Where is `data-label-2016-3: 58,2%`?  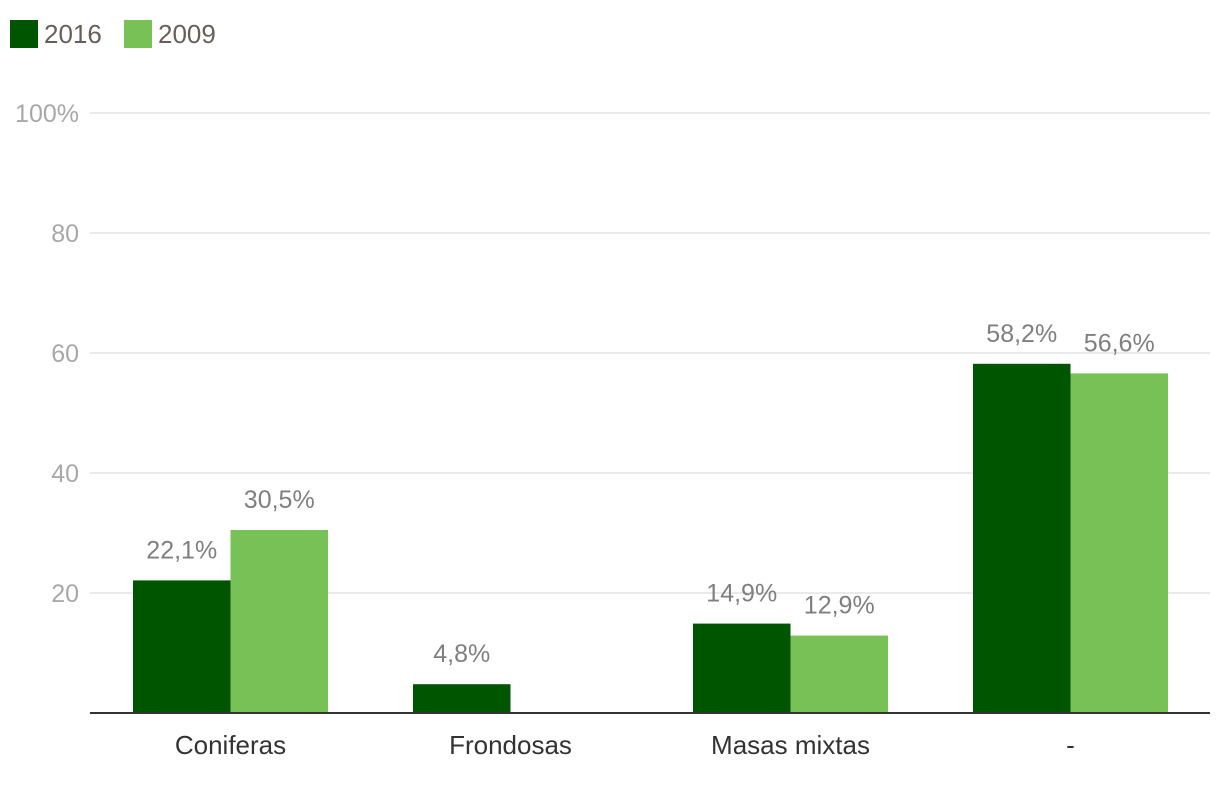
data-label-2016-3: 58,2% is located at coordinates (1021, 334).